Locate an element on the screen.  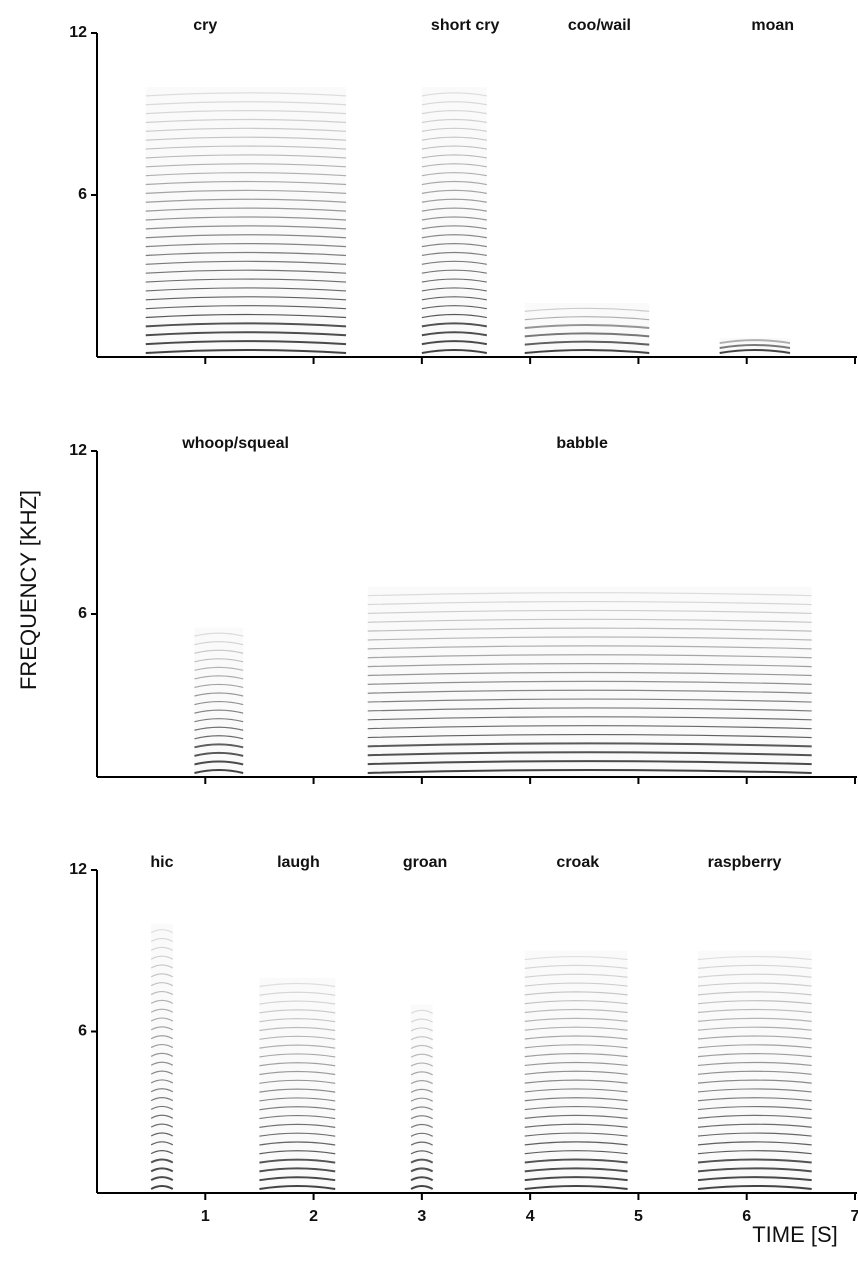
x-tick-label: 4 is located at coordinates (530, 1216).